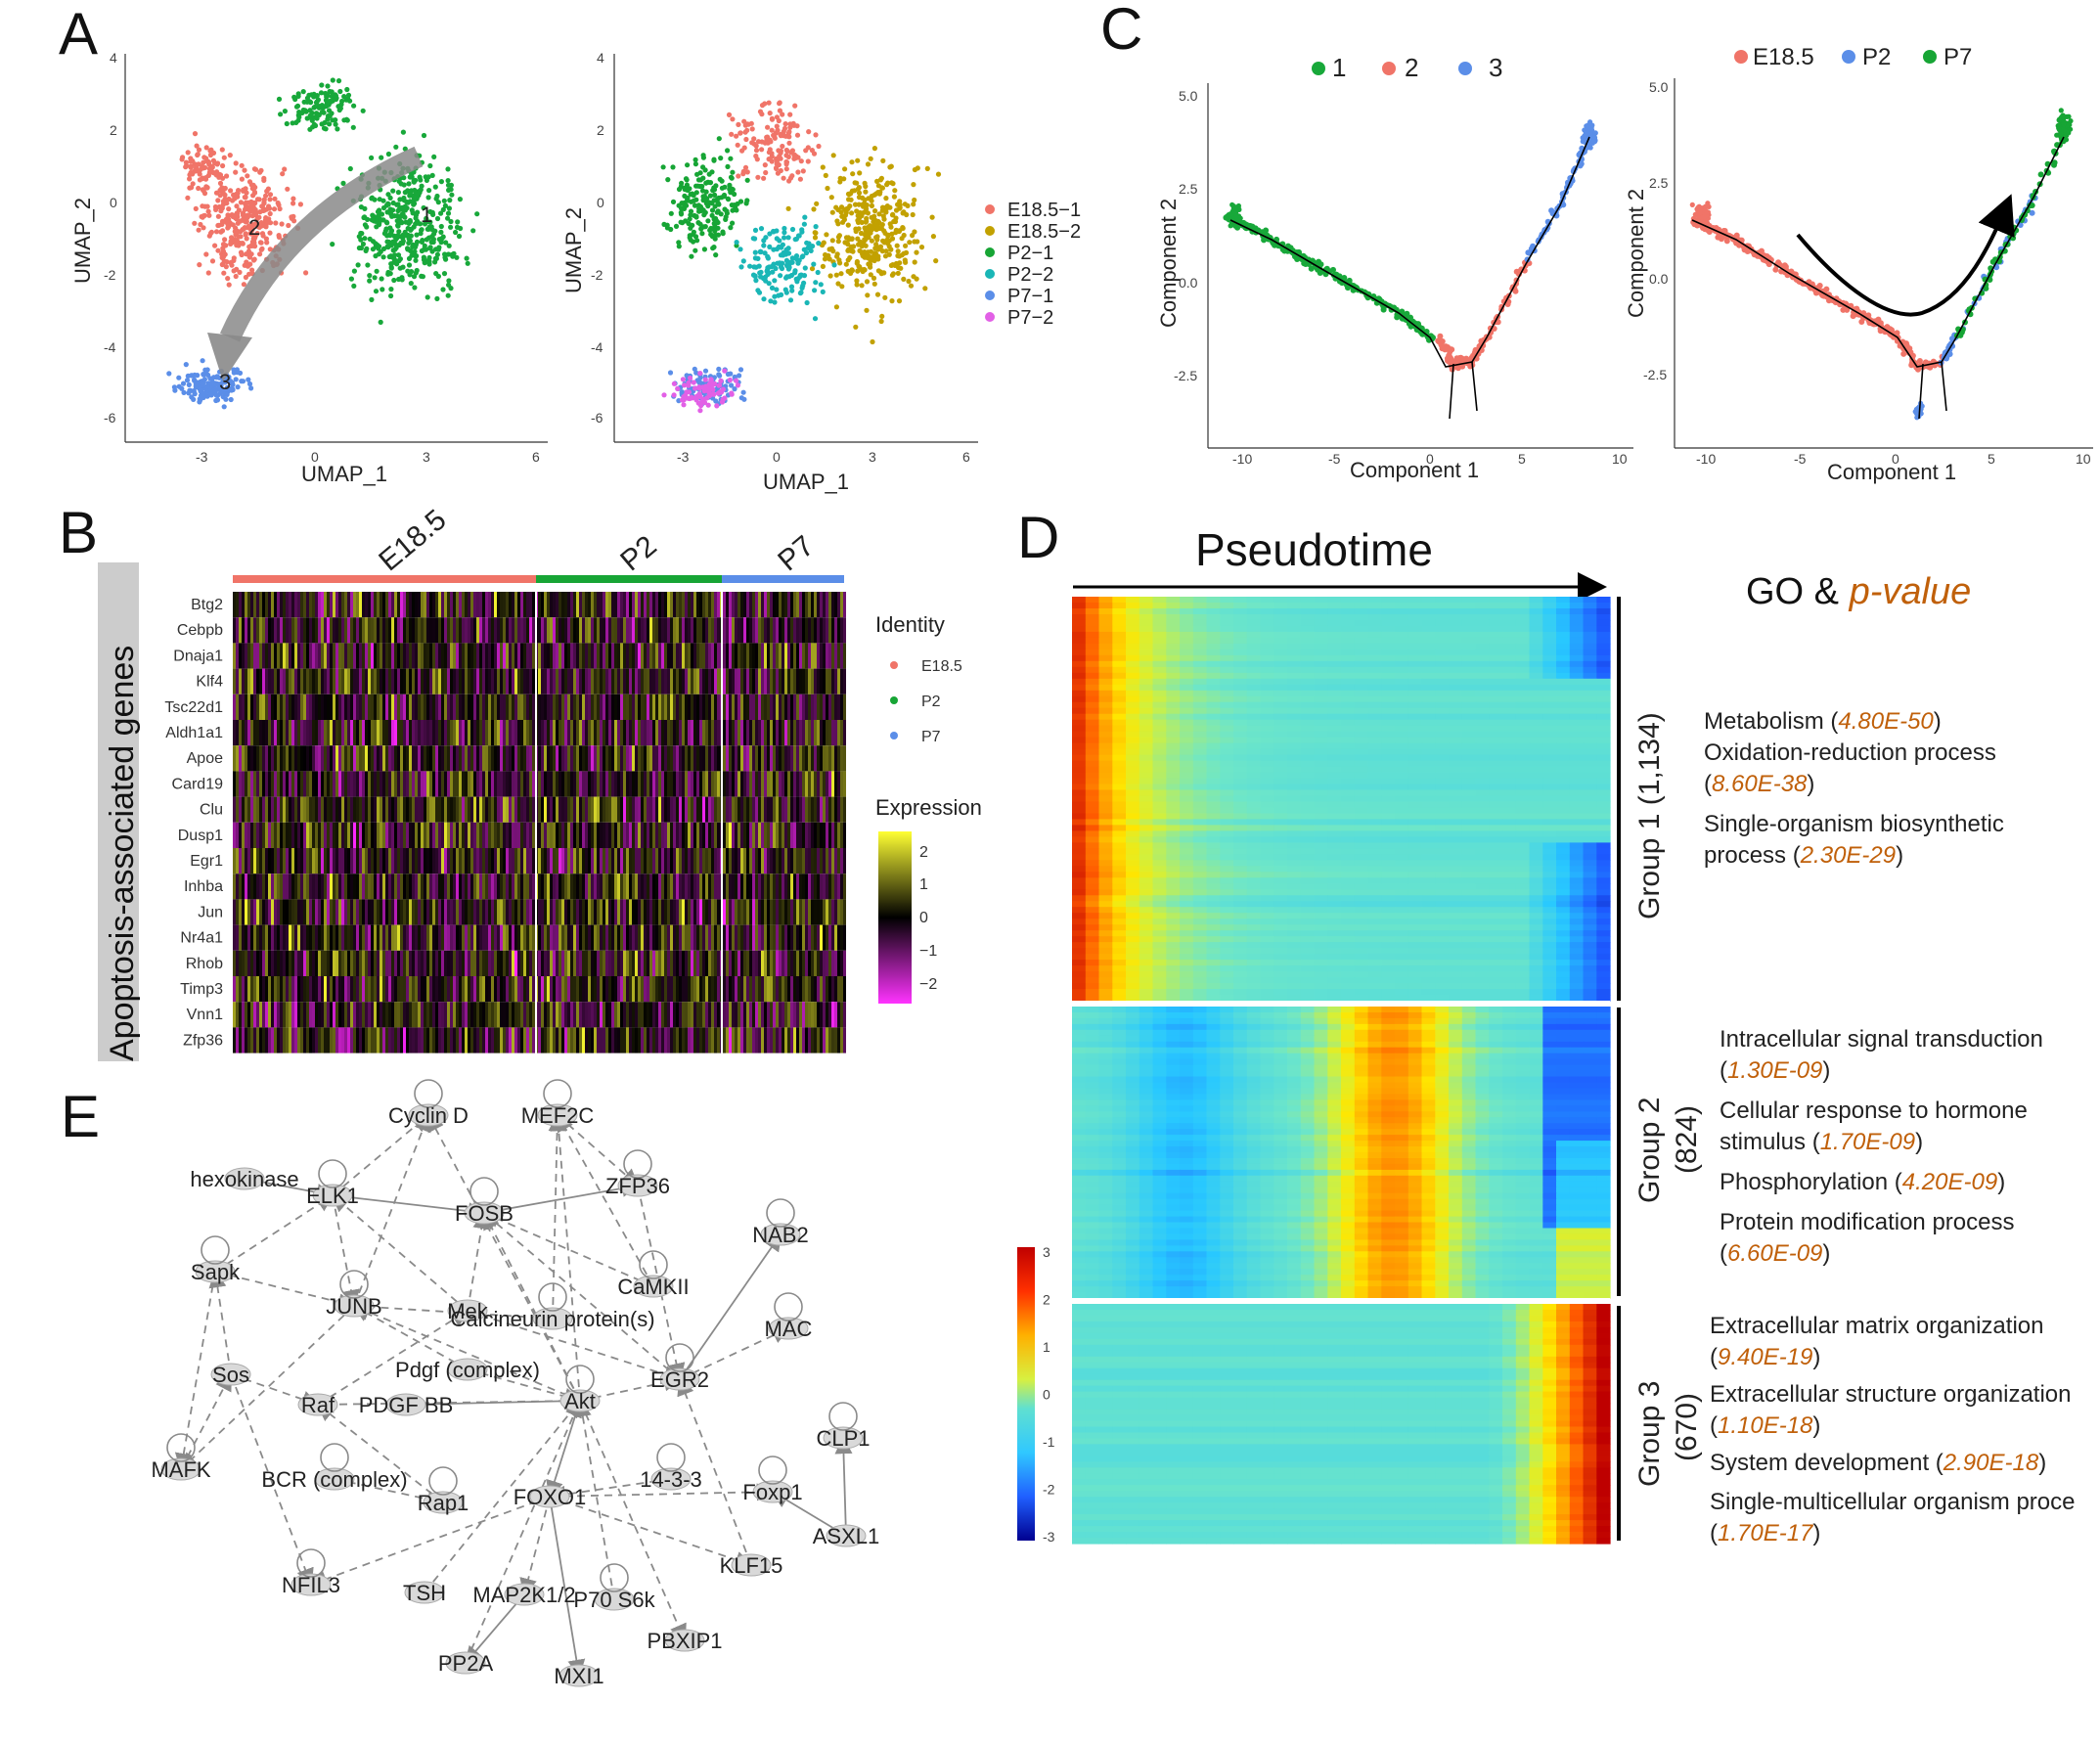 The width and height of the screenshot is (2100, 1747). What do you see at coordinates (966, 457) in the screenshot?
I see `a2-xtick: 6` at bounding box center [966, 457].